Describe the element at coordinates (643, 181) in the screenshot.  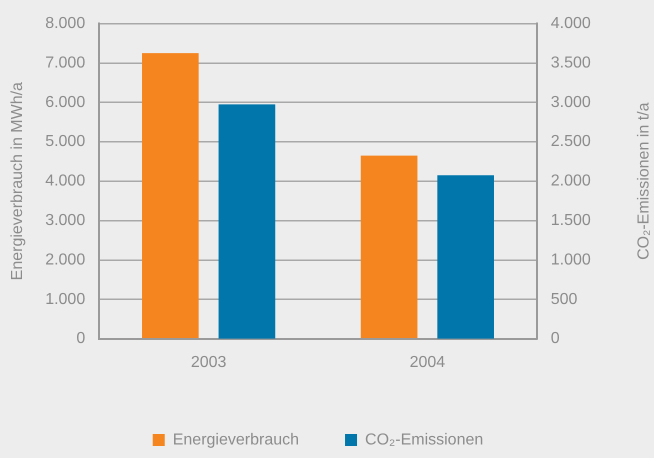
I see `y2-axis-title: CO₂-Emissionen in t/a` at that location.